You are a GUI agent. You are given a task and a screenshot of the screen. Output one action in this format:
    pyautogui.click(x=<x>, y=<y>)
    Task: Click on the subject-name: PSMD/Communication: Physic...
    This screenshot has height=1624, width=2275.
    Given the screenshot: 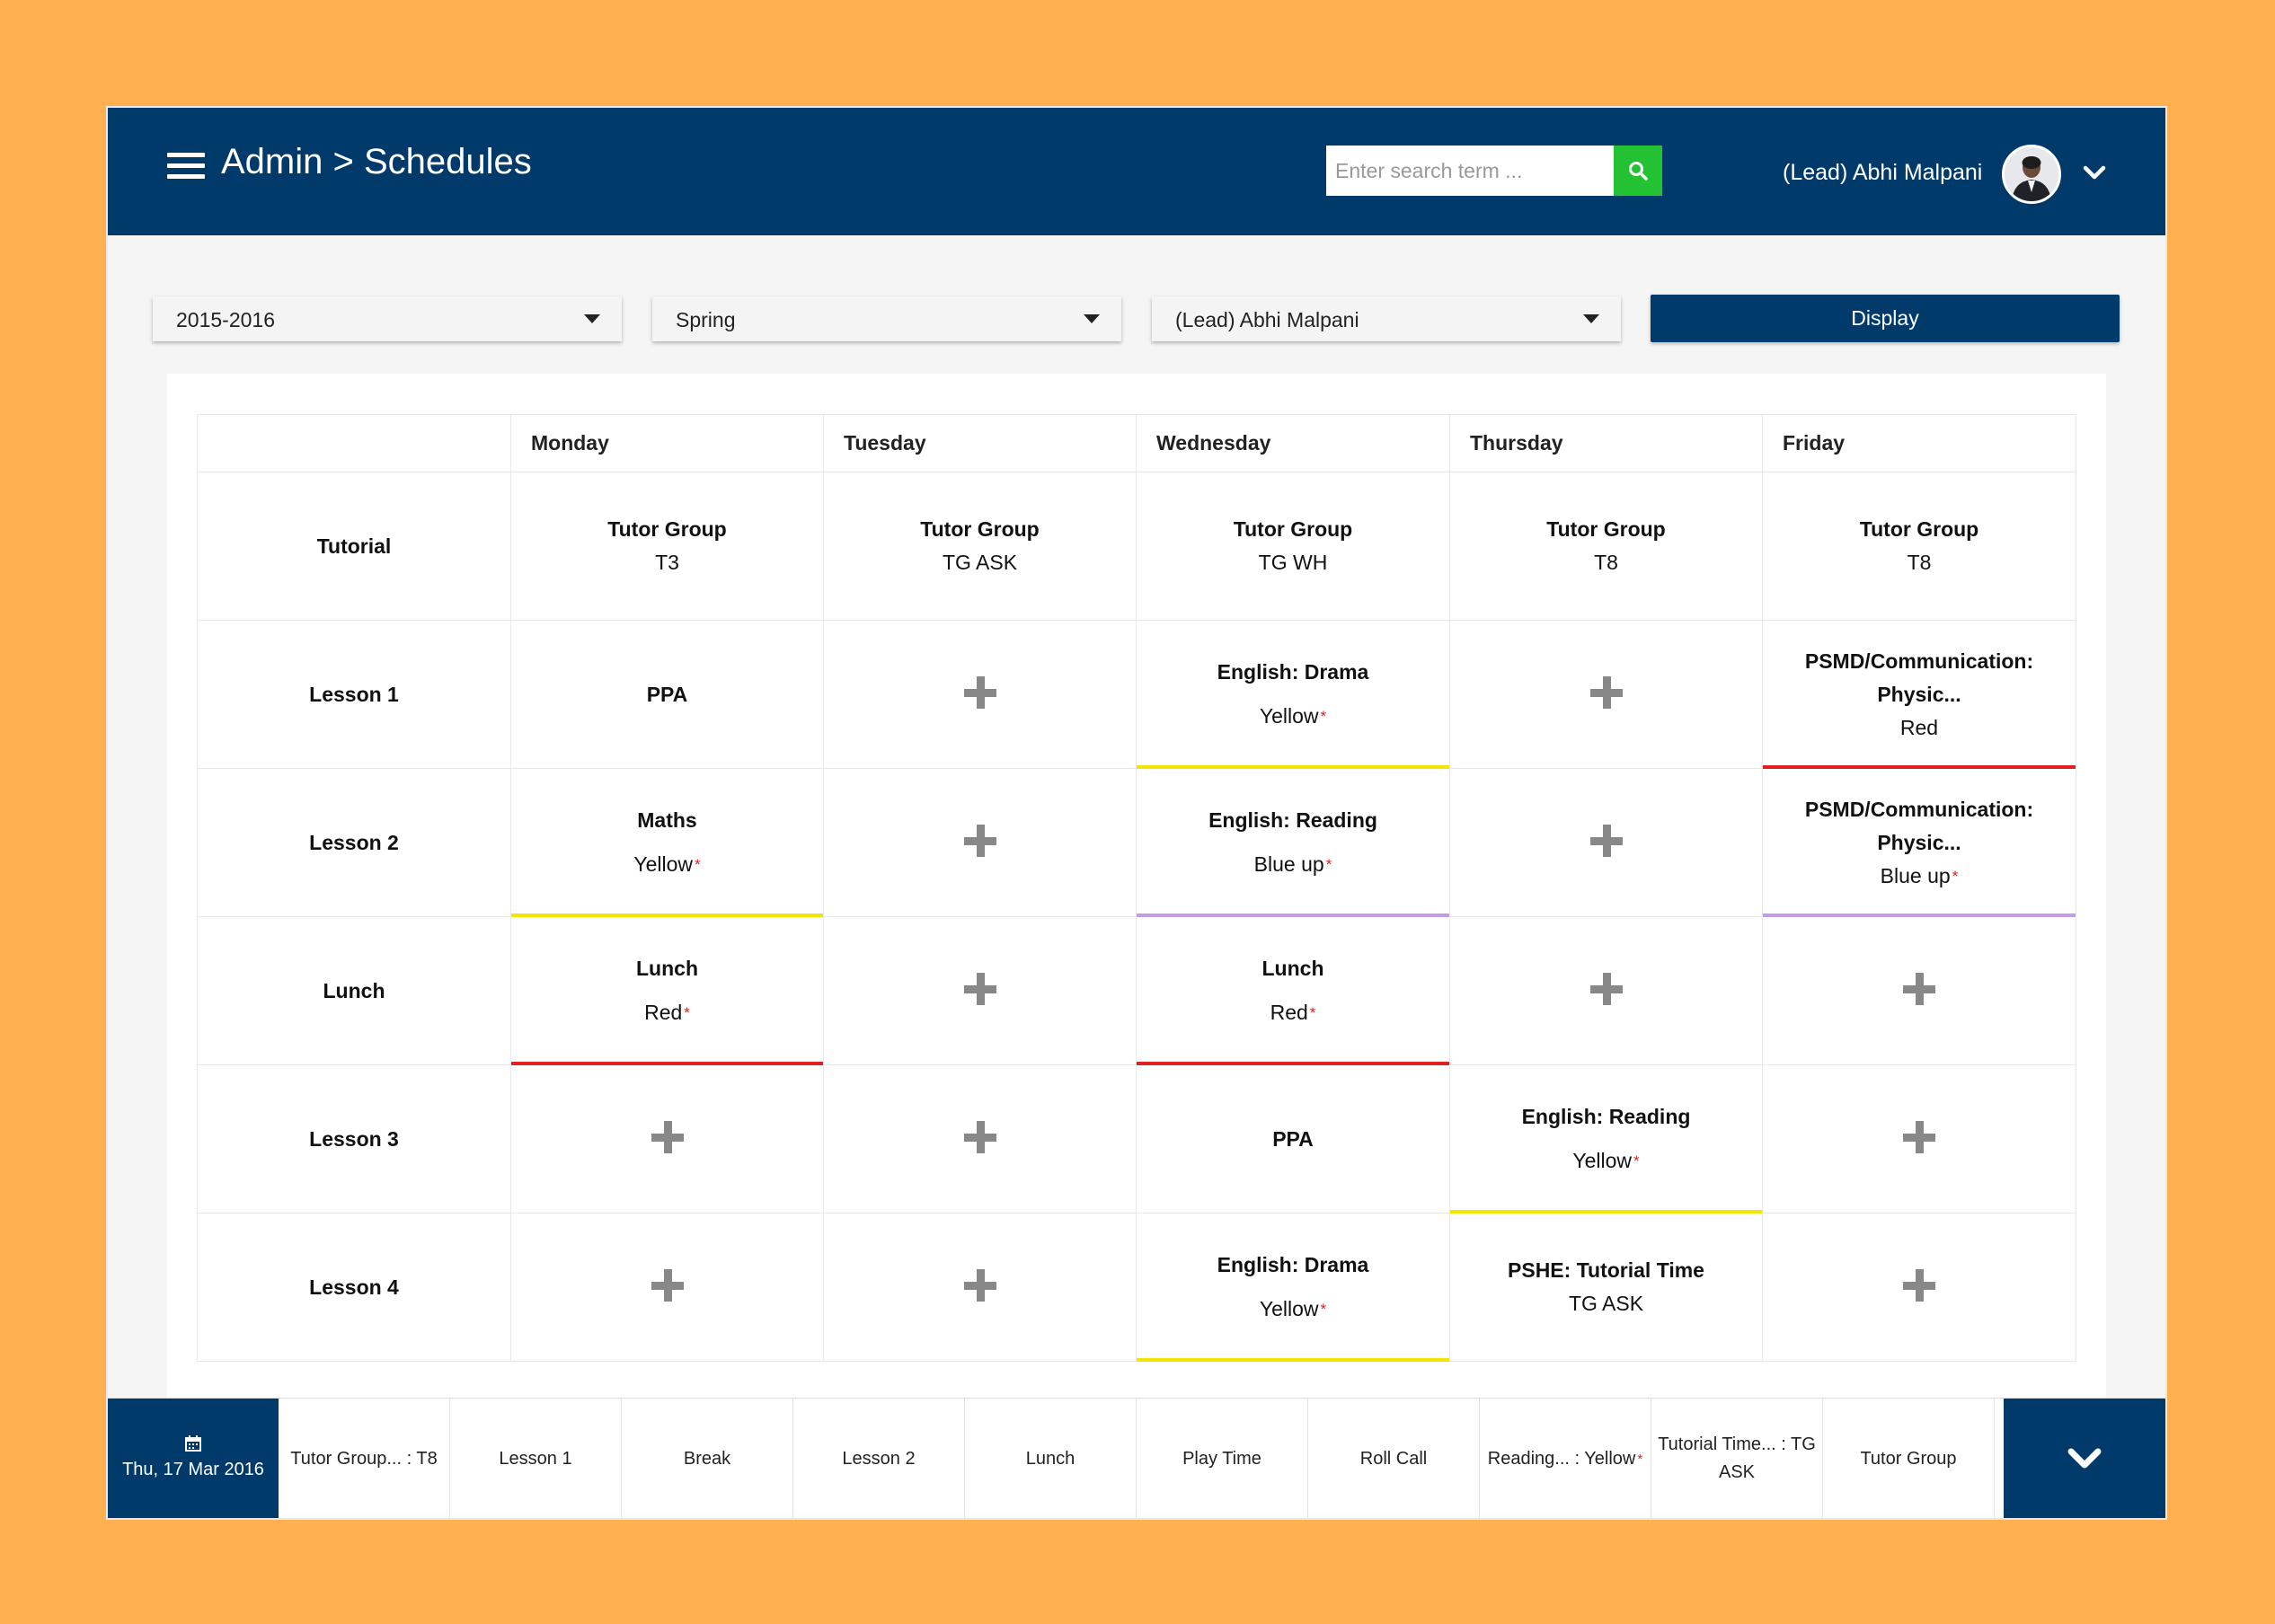 What is the action you would take?
    pyautogui.click(x=1919, y=825)
    